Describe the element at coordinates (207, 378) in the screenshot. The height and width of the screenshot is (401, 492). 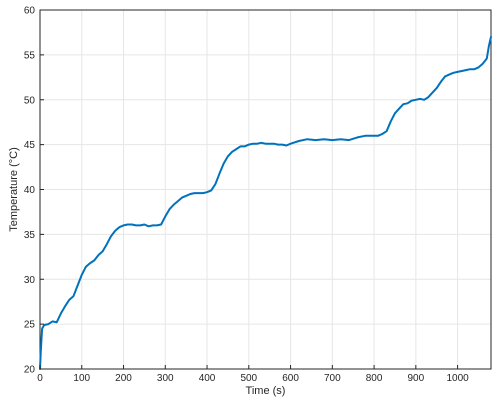
I see `x-tick-label: 400` at that location.